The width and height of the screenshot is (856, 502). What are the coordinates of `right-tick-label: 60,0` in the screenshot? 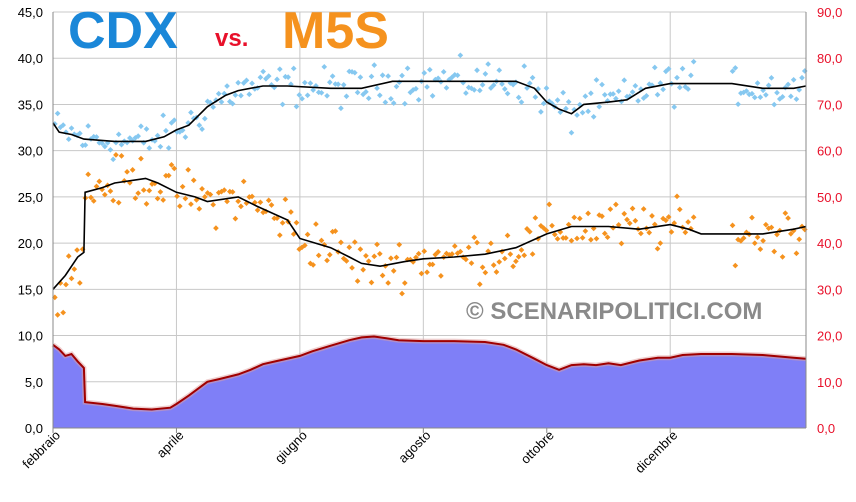 It's located at (829, 151).